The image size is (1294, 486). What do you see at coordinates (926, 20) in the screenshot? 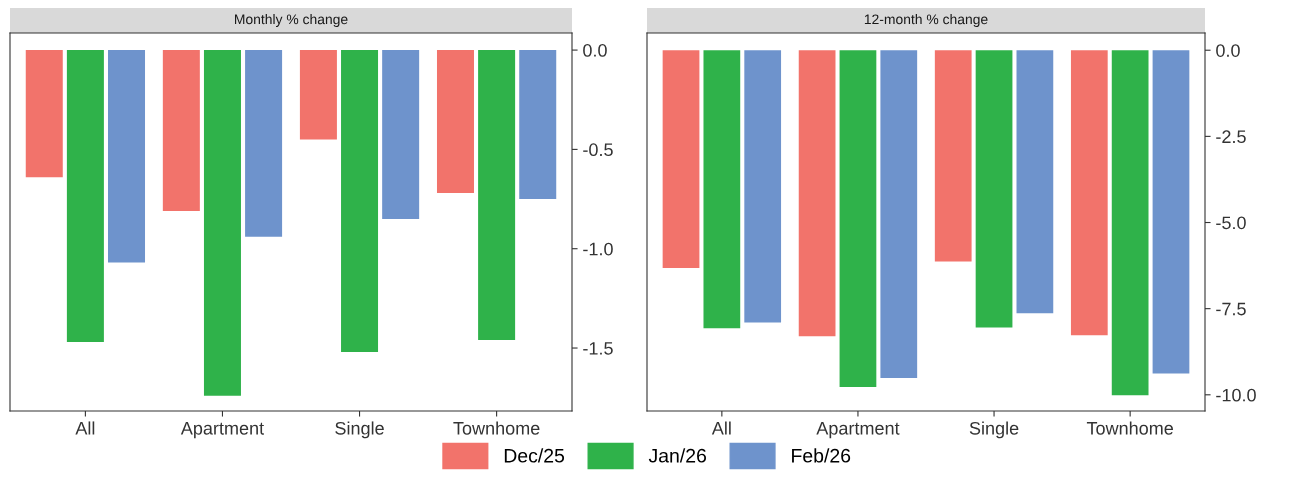
I see `chart-title: 12-month % change` at bounding box center [926, 20].